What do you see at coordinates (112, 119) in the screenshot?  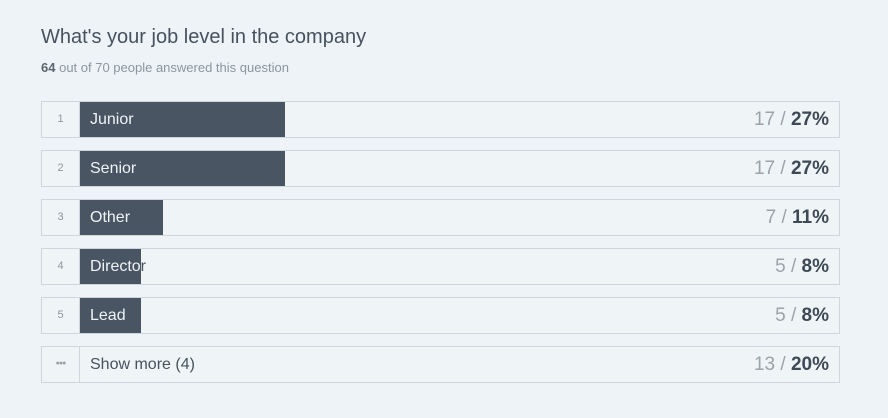 I see `option-label: Junior` at bounding box center [112, 119].